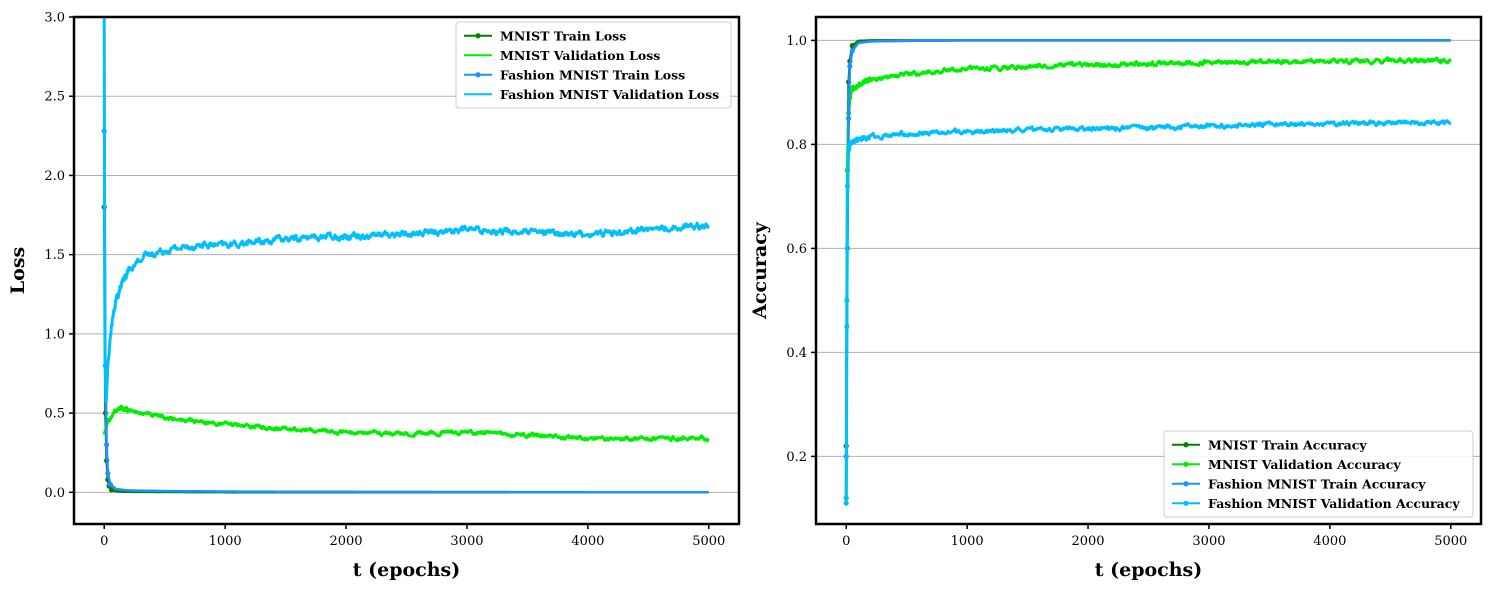  Describe the element at coordinates (54, 493) in the screenshot. I see `y-tick-label: 0.0` at that location.